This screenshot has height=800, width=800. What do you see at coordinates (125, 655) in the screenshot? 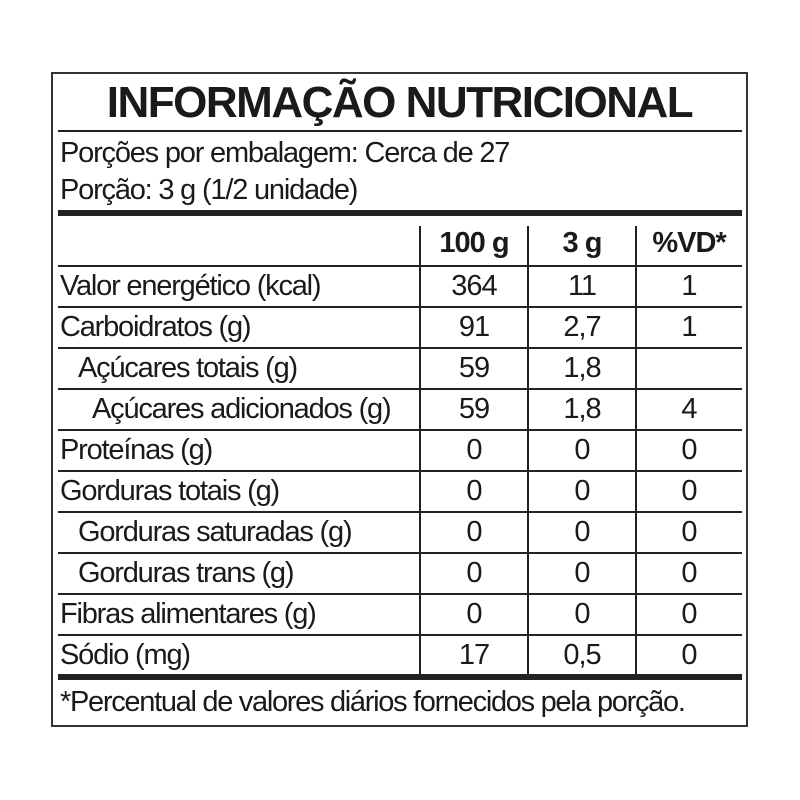
I see `nutrient-label: Sódio (mg)` at bounding box center [125, 655].